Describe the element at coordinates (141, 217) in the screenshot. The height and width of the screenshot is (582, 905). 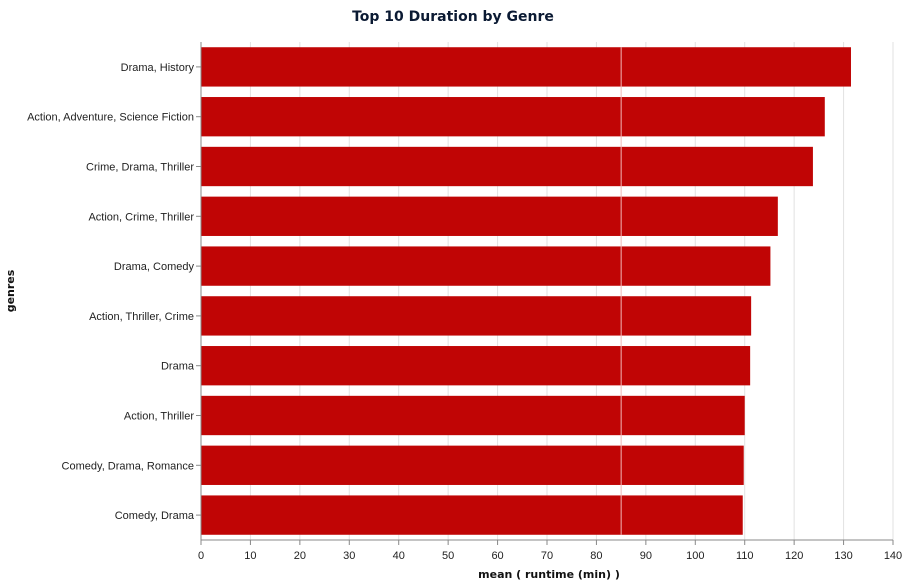
I see `y-tick-label: Action, Crime, Thriller` at that location.